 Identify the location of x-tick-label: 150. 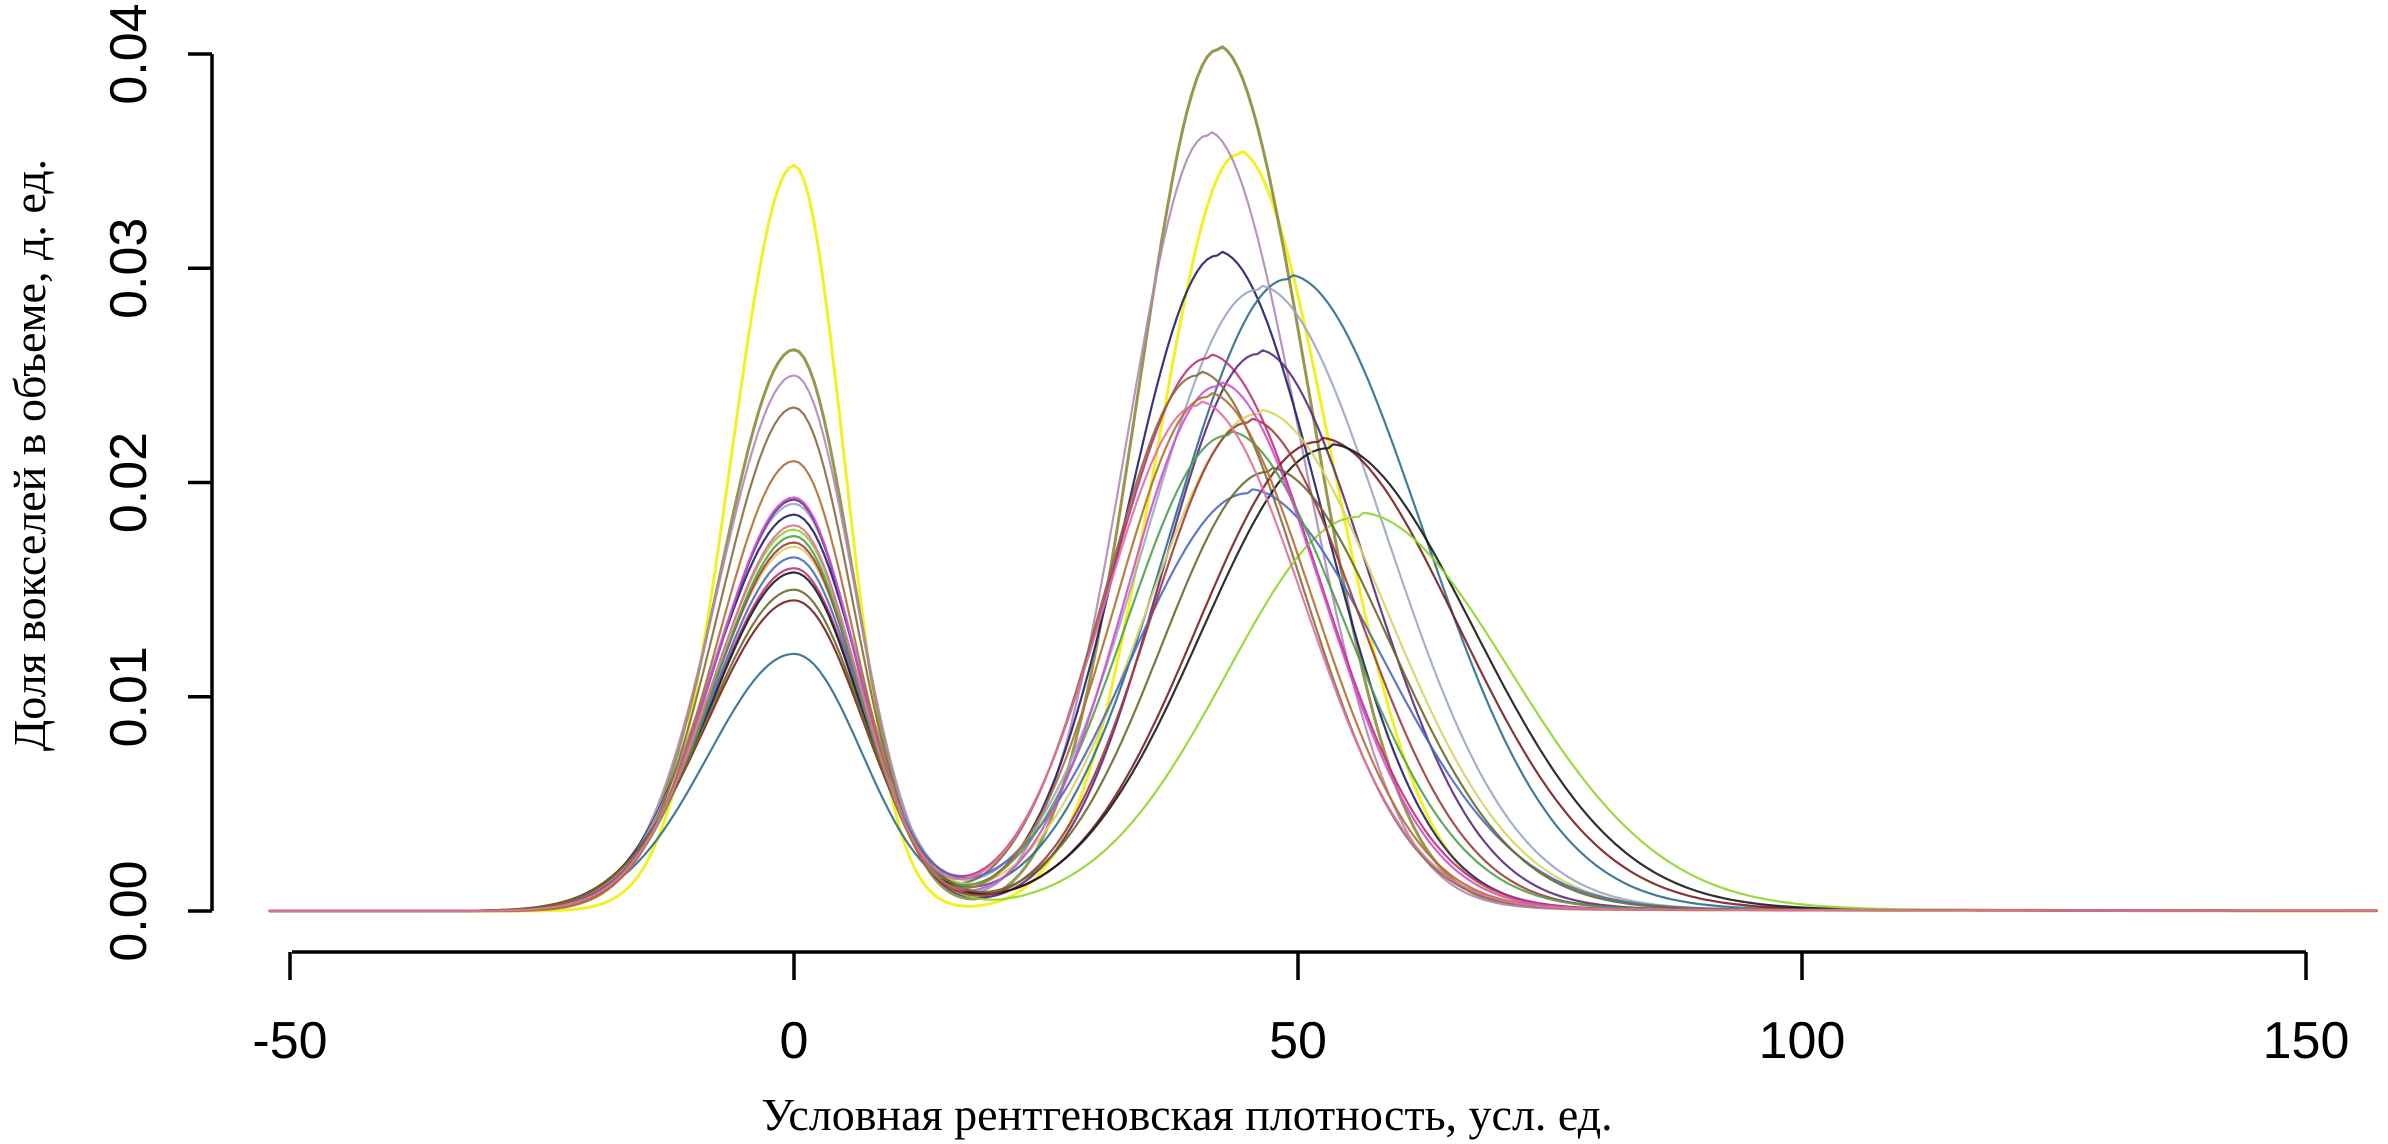
(2306, 1041).